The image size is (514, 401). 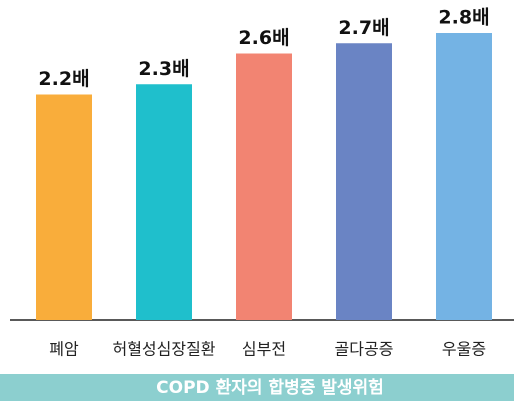 What do you see at coordinates (264, 349) in the screenshot?
I see `x-tick-label: 심부전` at bounding box center [264, 349].